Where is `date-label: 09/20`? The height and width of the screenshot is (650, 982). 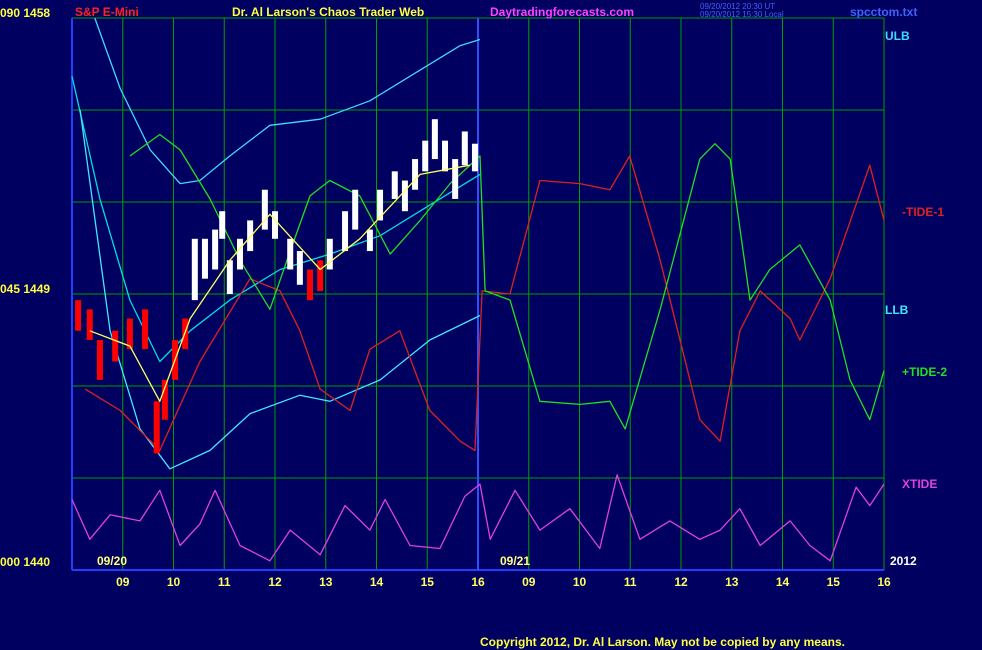 date-label: 09/20 is located at coordinates (112, 561).